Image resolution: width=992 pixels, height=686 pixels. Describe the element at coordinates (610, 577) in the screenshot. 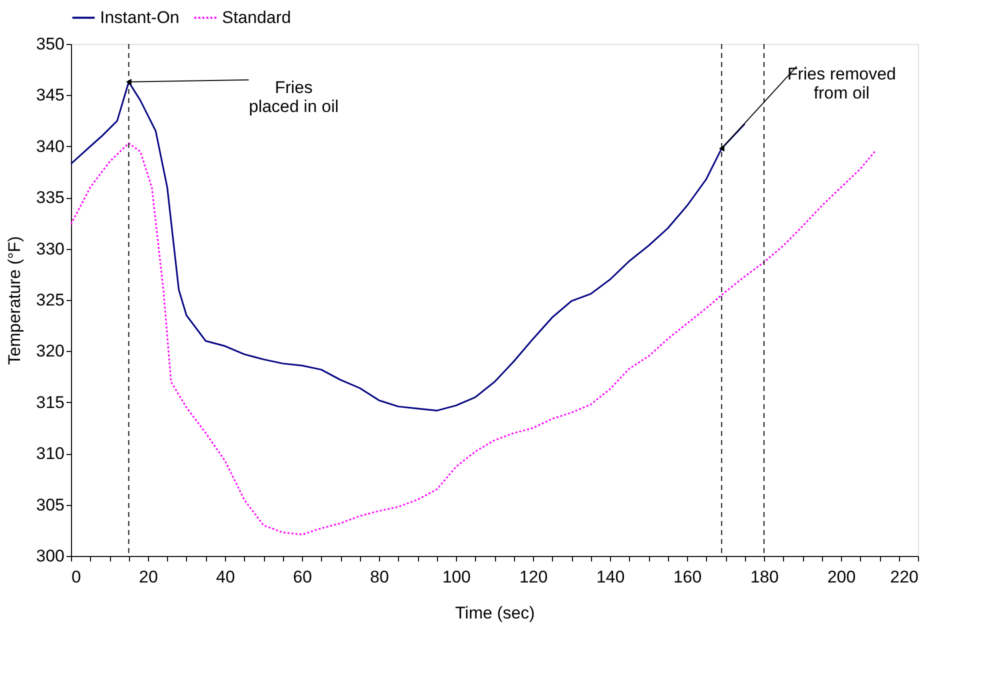

I see `x-tick-label: 140` at that location.